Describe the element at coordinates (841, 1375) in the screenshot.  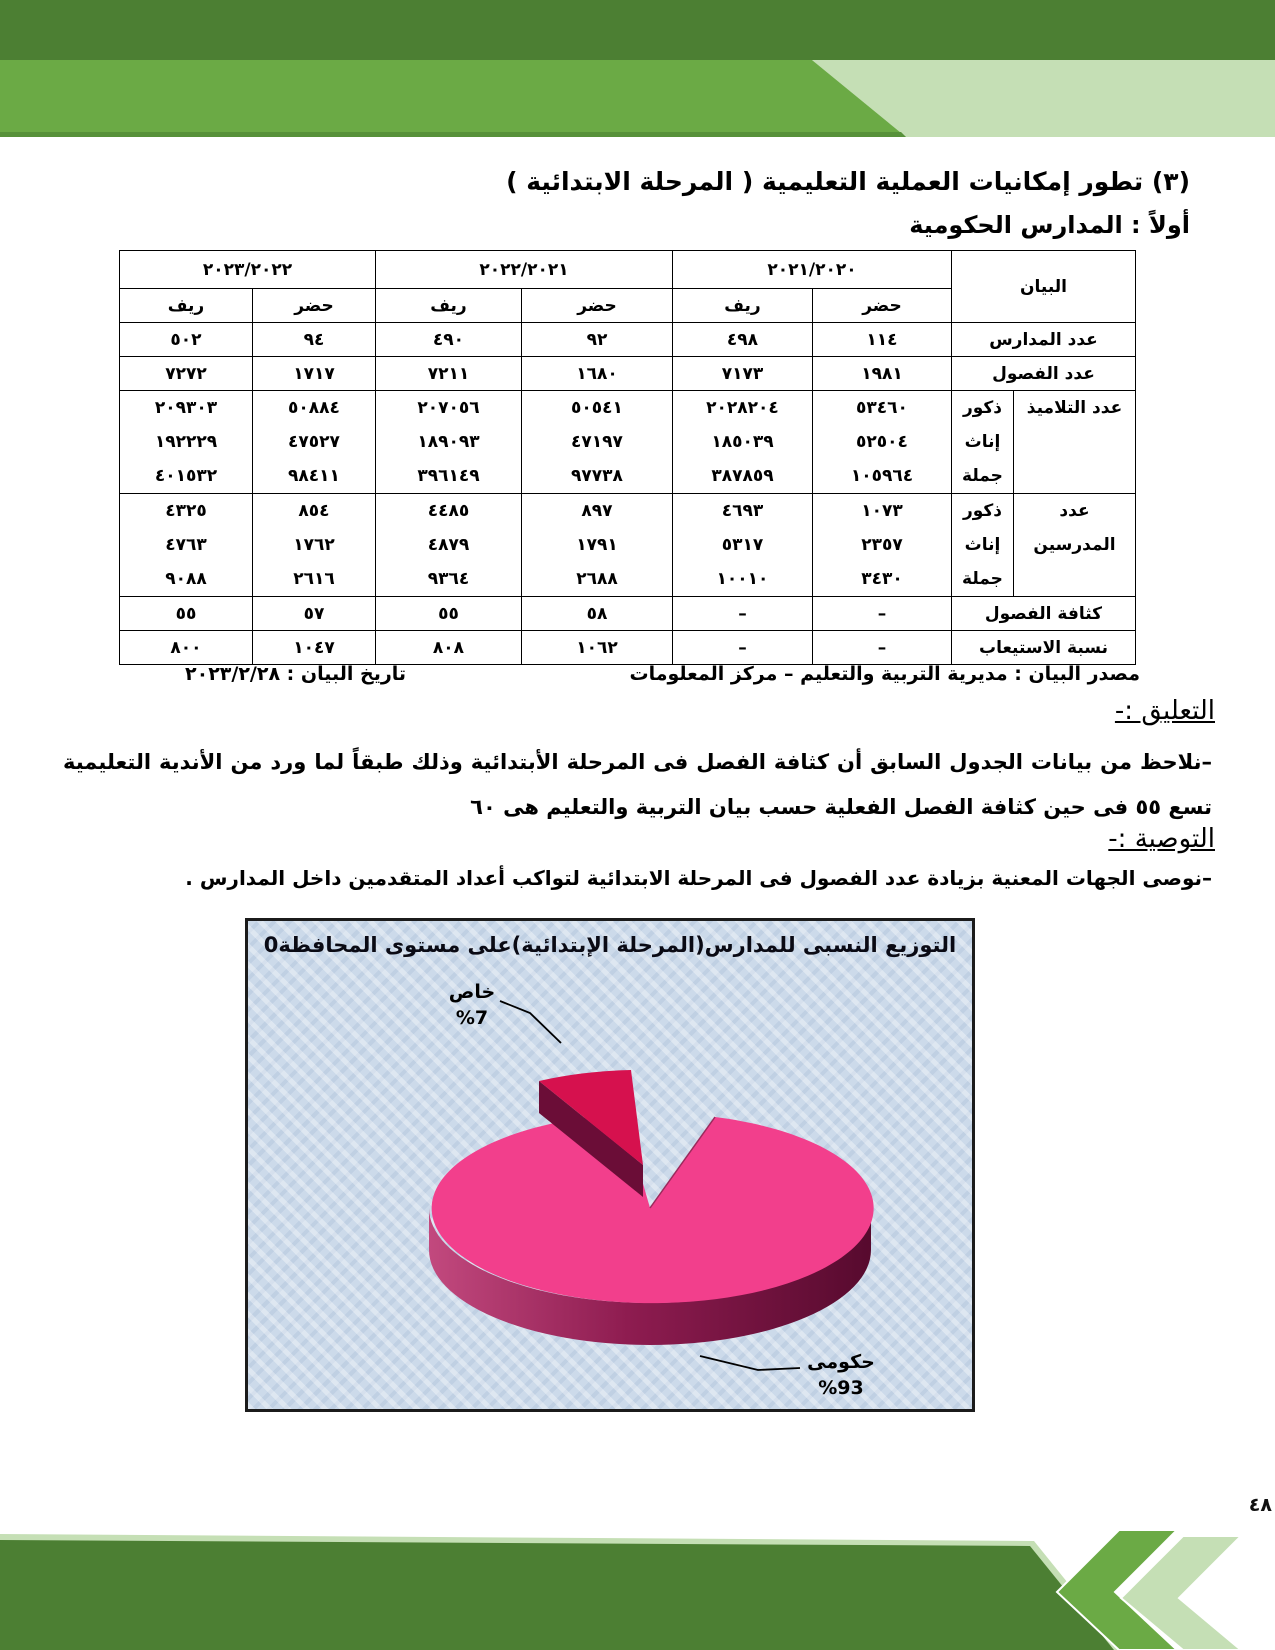
I see `callout-label-government: حكومى %93` at that location.